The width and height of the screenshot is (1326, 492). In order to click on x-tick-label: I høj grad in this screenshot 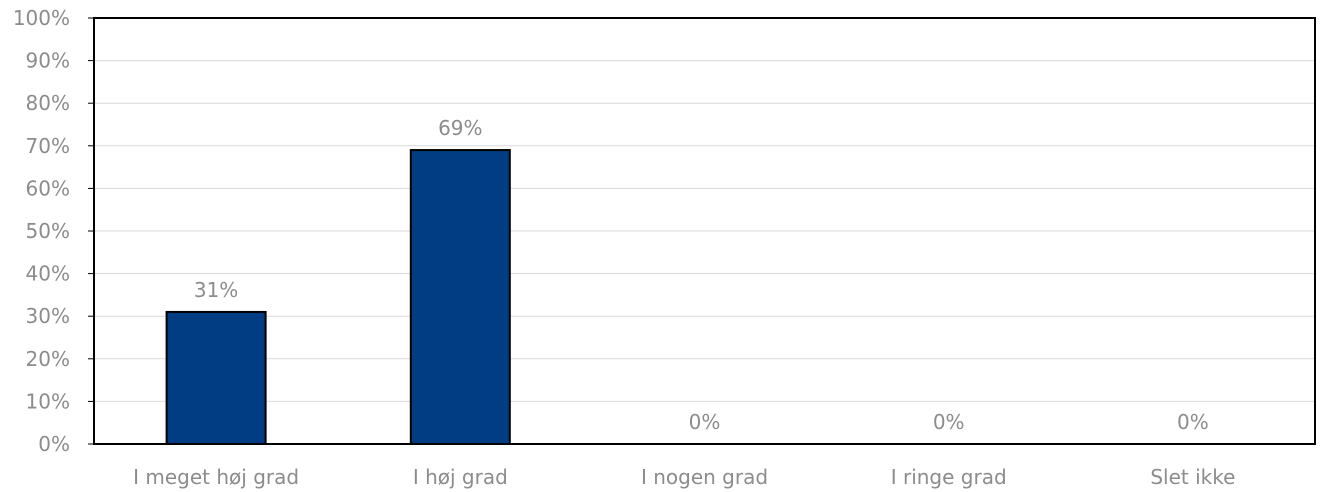, I will do `click(460, 477)`.